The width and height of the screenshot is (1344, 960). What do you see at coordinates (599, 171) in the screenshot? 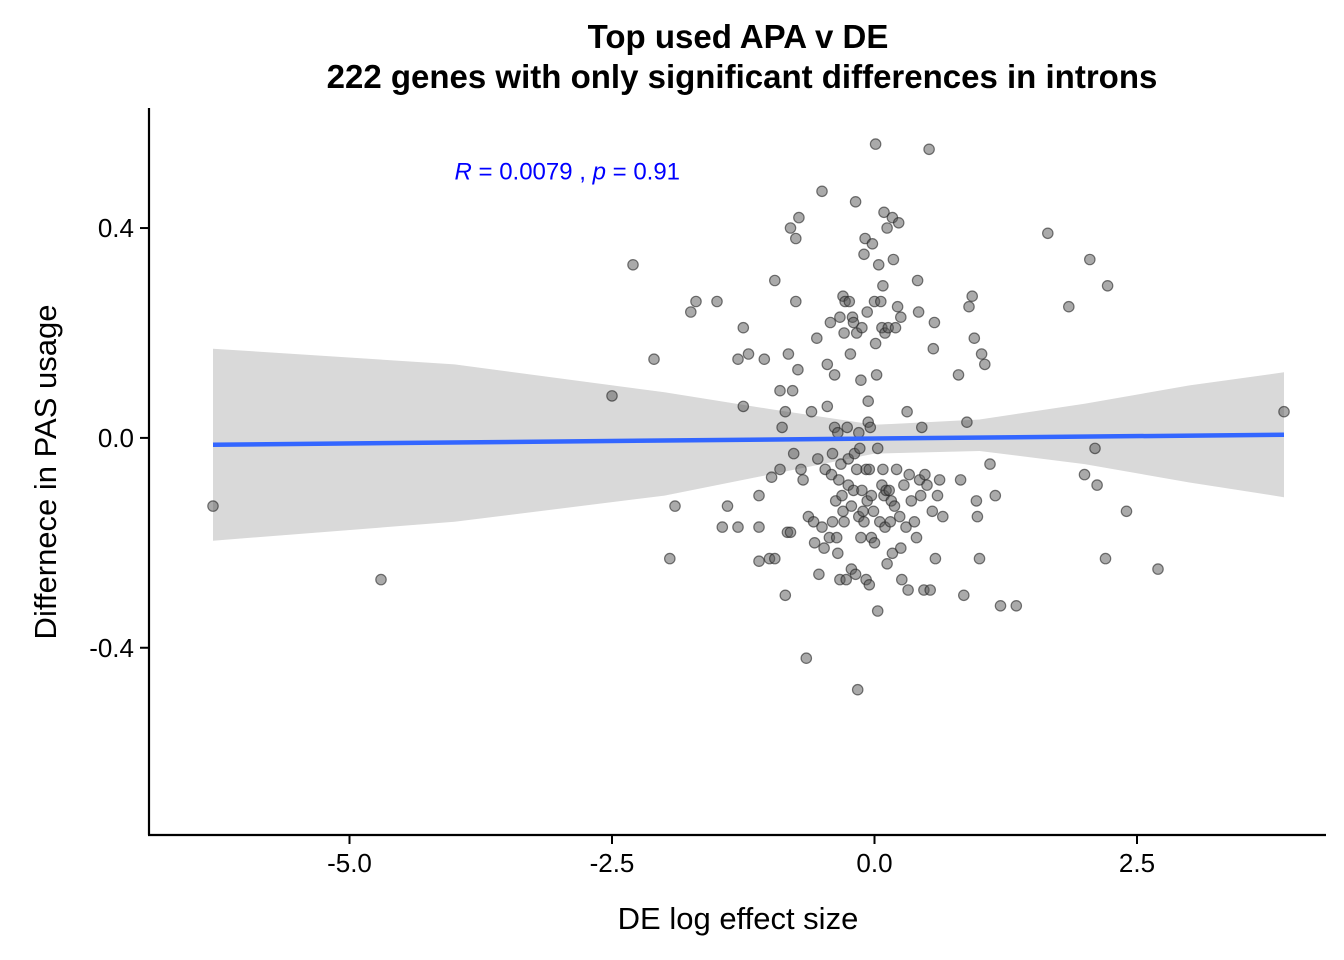
I see `p-symbol: p` at bounding box center [599, 171].